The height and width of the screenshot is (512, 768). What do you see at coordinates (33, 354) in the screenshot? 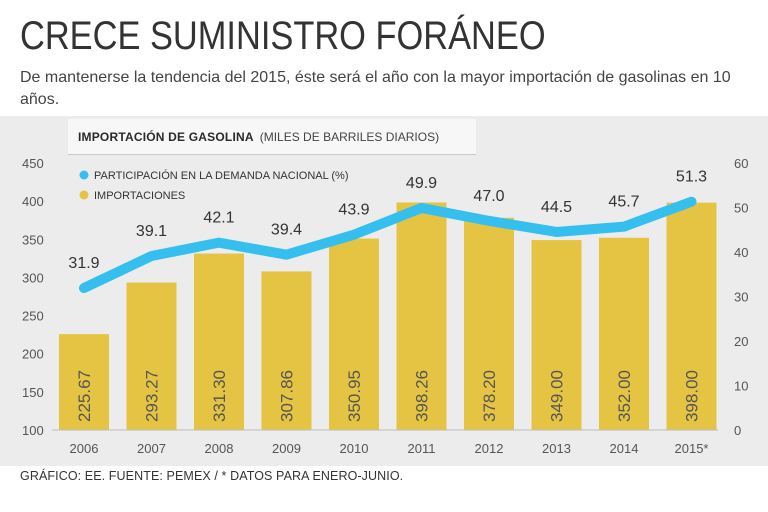
I see `left-tick-label: 200` at bounding box center [33, 354].